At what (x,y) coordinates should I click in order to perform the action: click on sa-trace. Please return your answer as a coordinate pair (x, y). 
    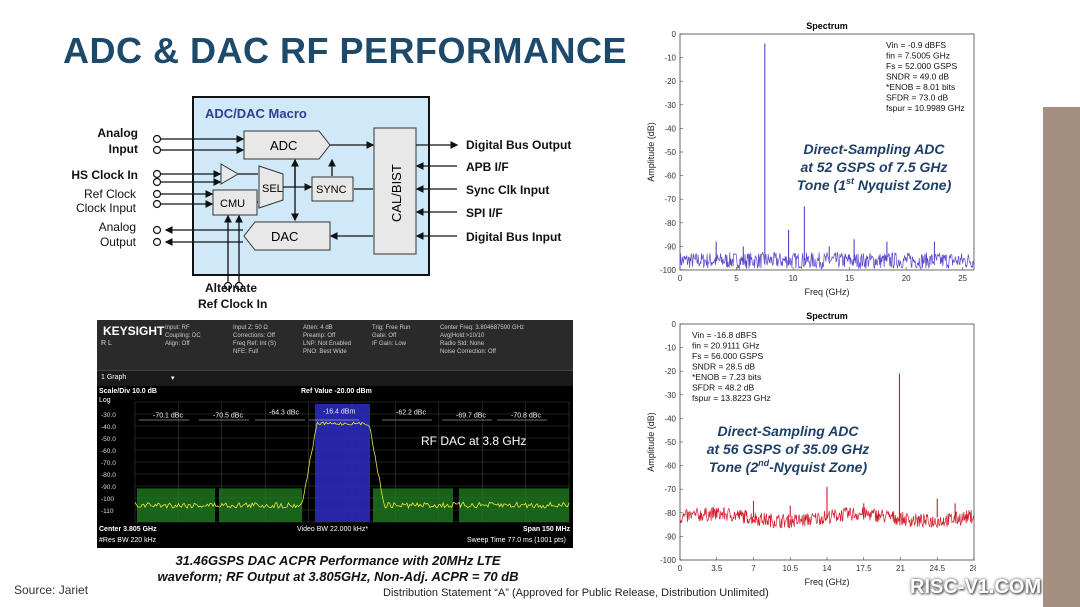
    Looking at the image, I should click on (352, 465).